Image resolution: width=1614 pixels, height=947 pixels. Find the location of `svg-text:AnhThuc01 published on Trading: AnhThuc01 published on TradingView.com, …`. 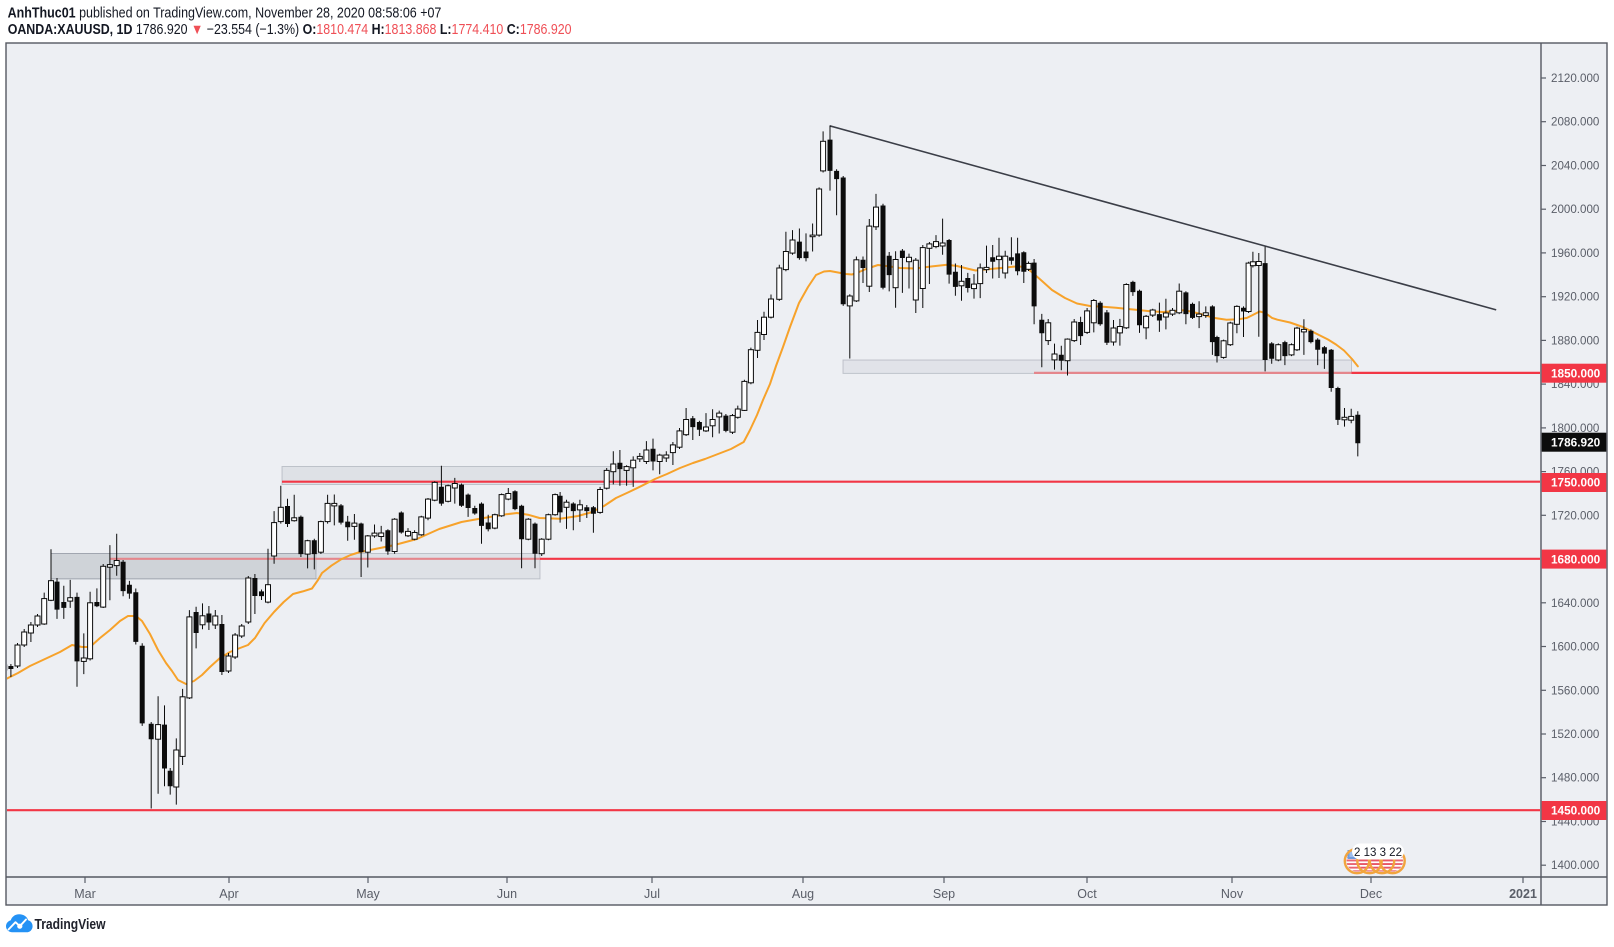

svg-text:AnhThuc01 published on Trading: AnhThuc01 published on TradingView.com, … is located at coordinates (225, 13).